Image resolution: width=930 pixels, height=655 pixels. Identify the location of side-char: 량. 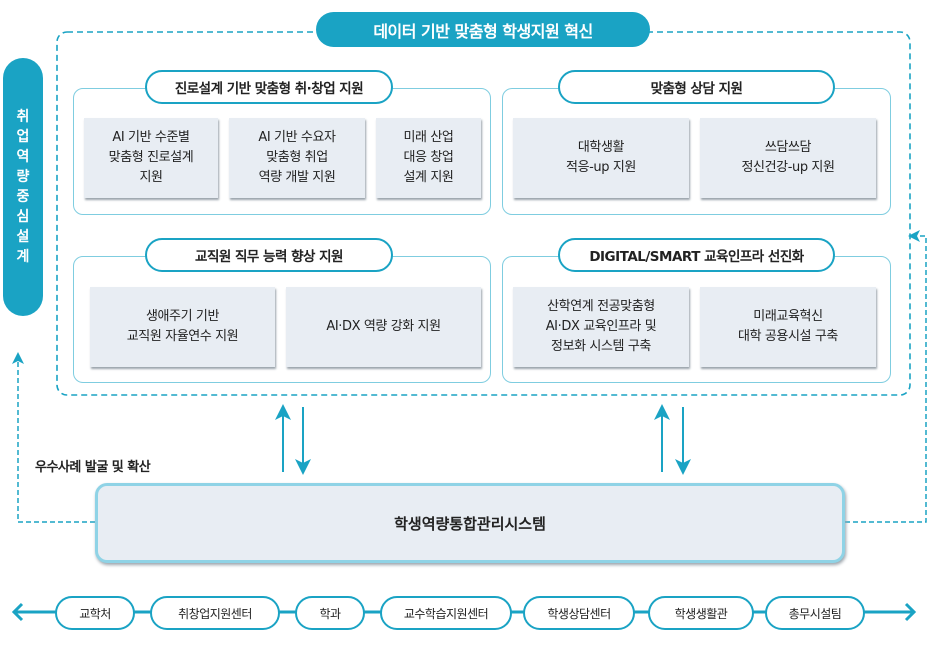
(23, 177).